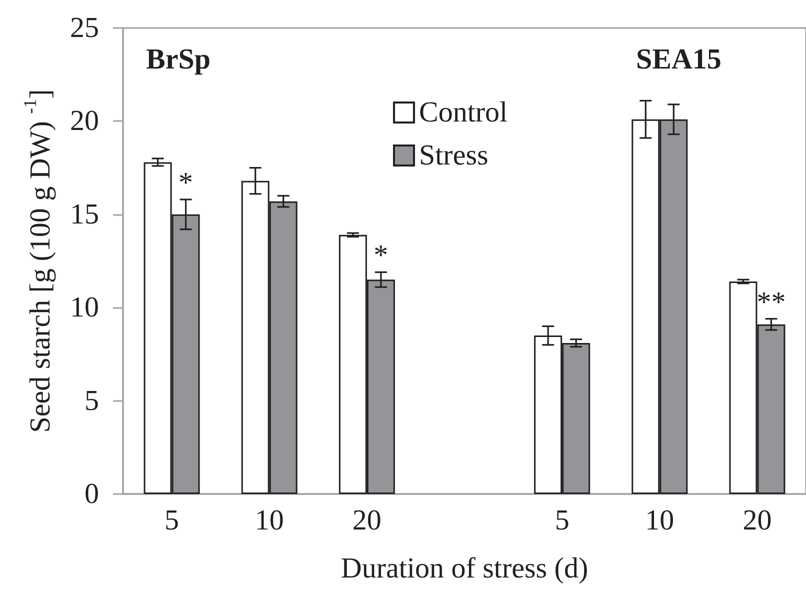  Describe the element at coordinates (771, 302) in the screenshot. I see `data-label: **` at that location.